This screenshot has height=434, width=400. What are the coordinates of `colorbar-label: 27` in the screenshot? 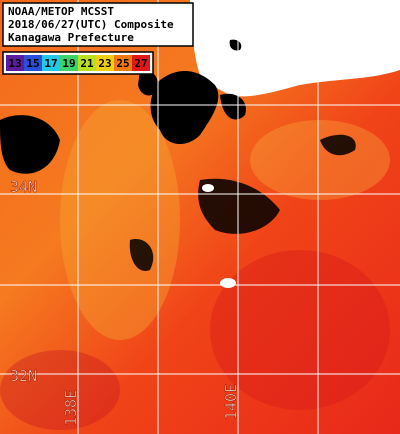 It's located at (140, 63).